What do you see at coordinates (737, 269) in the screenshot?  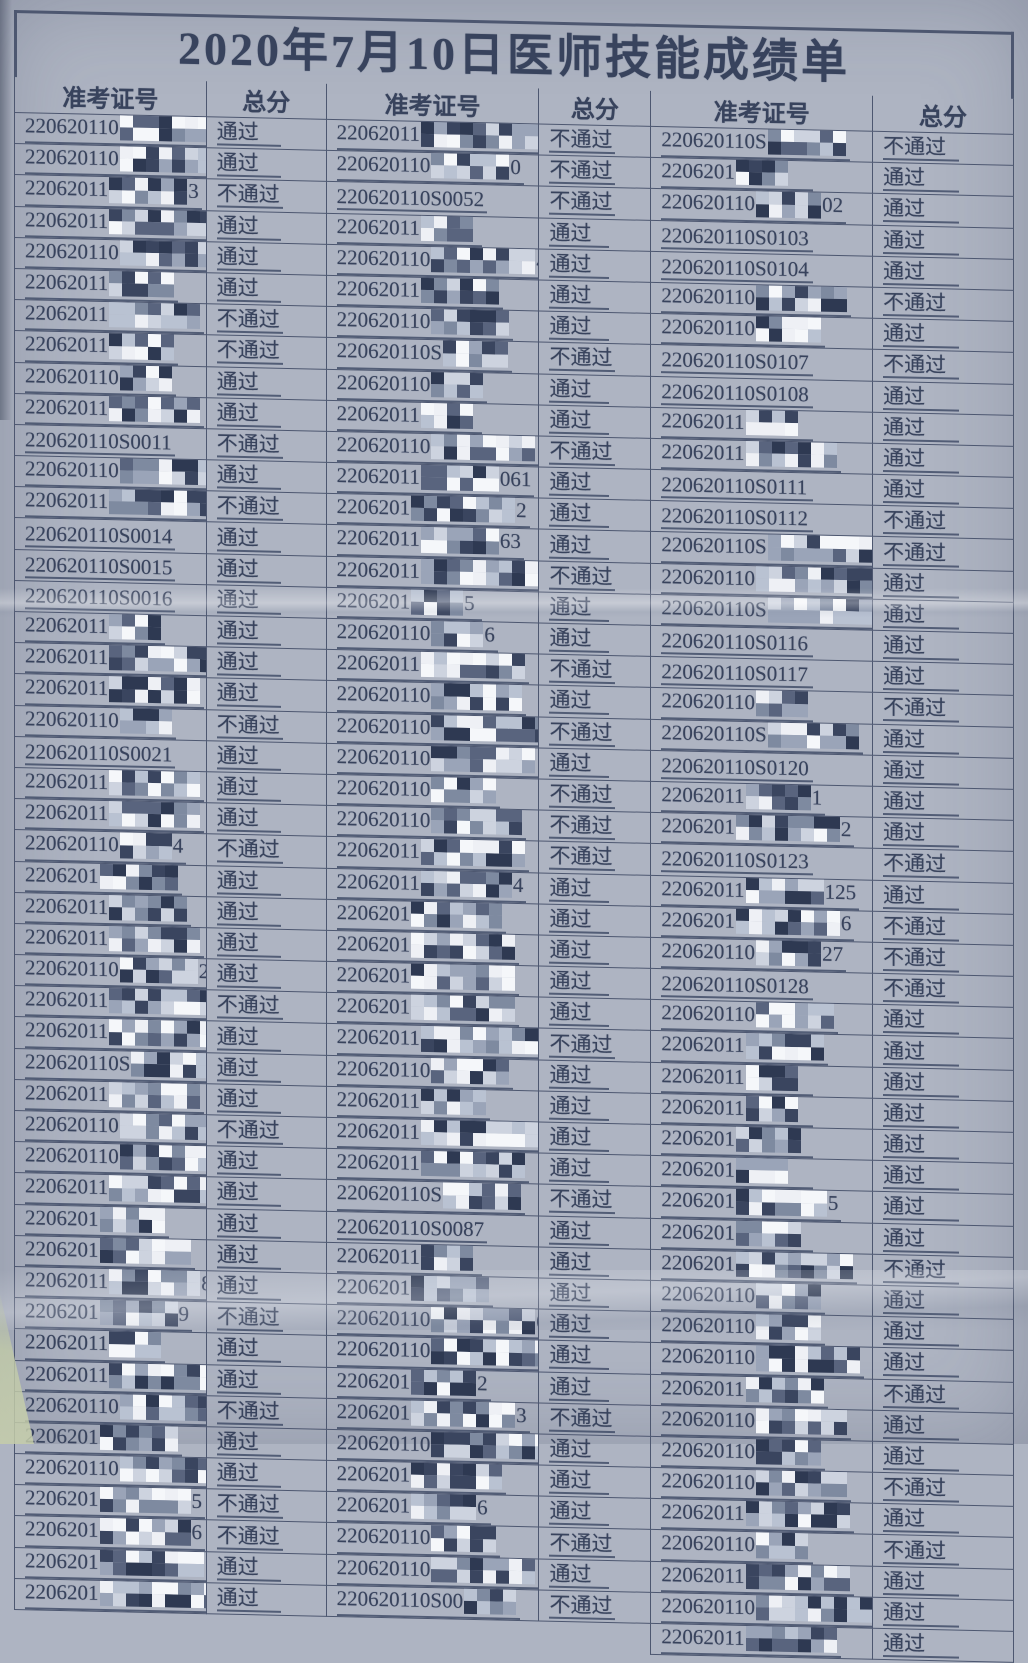 I see `candidate-id-text: 220620110S0104` at bounding box center [737, 269].